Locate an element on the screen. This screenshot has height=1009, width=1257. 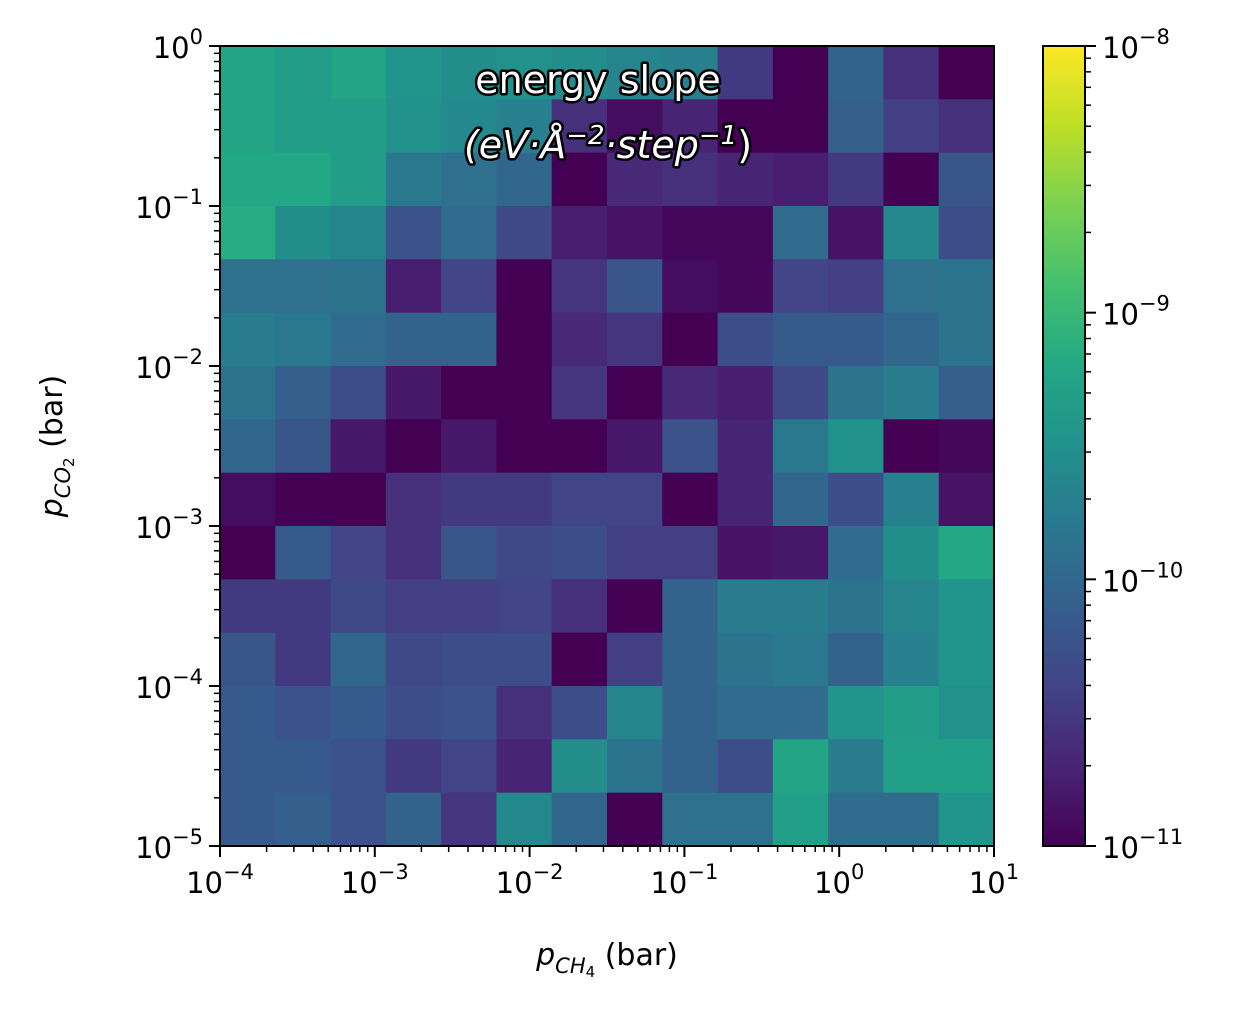
y-label-var: p is located at coordinates (52, 508).